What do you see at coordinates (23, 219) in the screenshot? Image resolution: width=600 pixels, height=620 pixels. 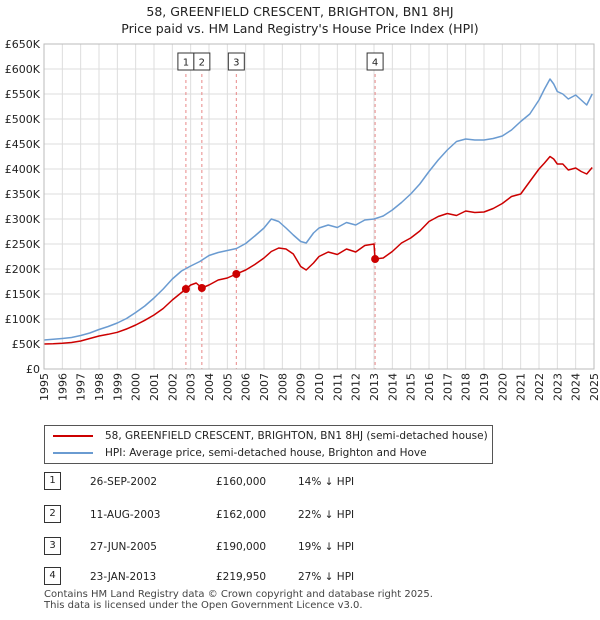 I see `y-tick-label: £300K` at bounding box center [23, 219].